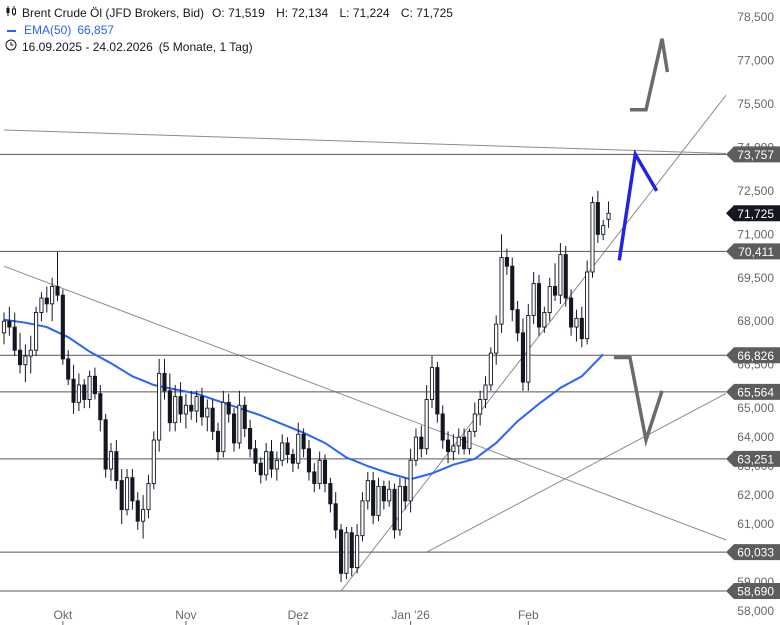 Image resolution: width=780 pixels, height=625 pixels. What do you see at coordinates (649, 75) in the screenshot?
I see `gray-up-projection-path` at bounding box center [649, 75].